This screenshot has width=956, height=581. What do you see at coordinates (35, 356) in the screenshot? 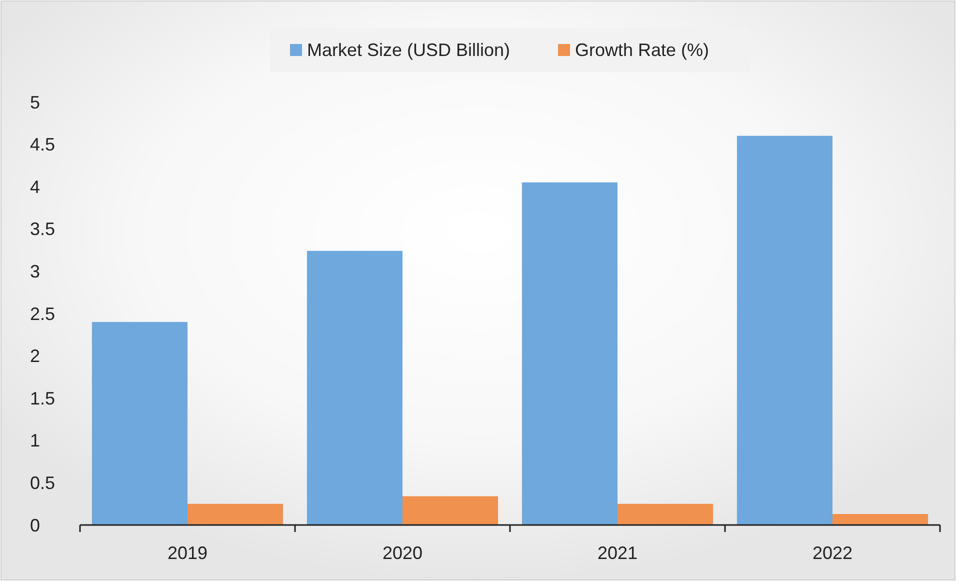
I see `y-tick-label: 2` at bounding box center [35, 356].